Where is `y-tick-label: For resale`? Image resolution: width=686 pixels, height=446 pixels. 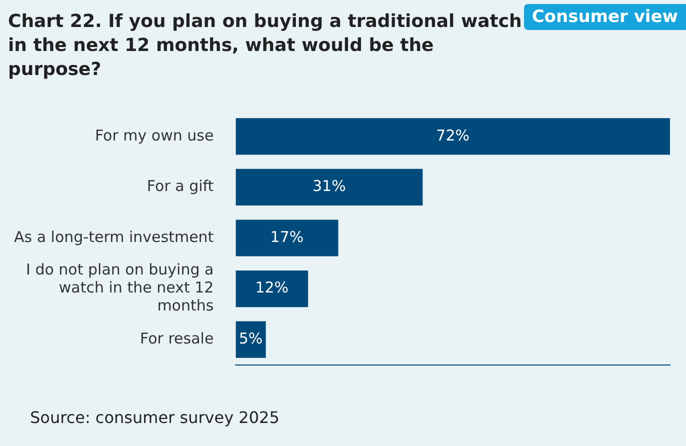
y-tick-label: For resale is located at coordinates (177, 338).